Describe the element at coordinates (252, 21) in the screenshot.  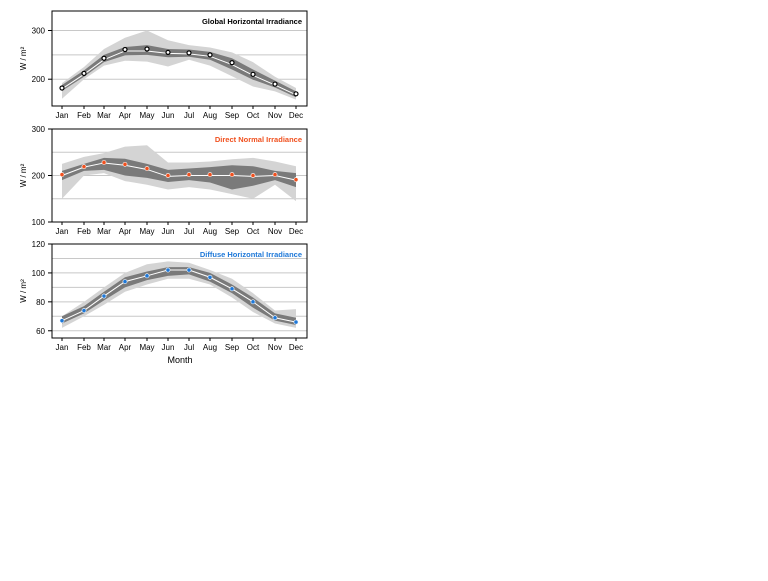
I see `panel-title: Global Horizontal Irradiance` at that location.